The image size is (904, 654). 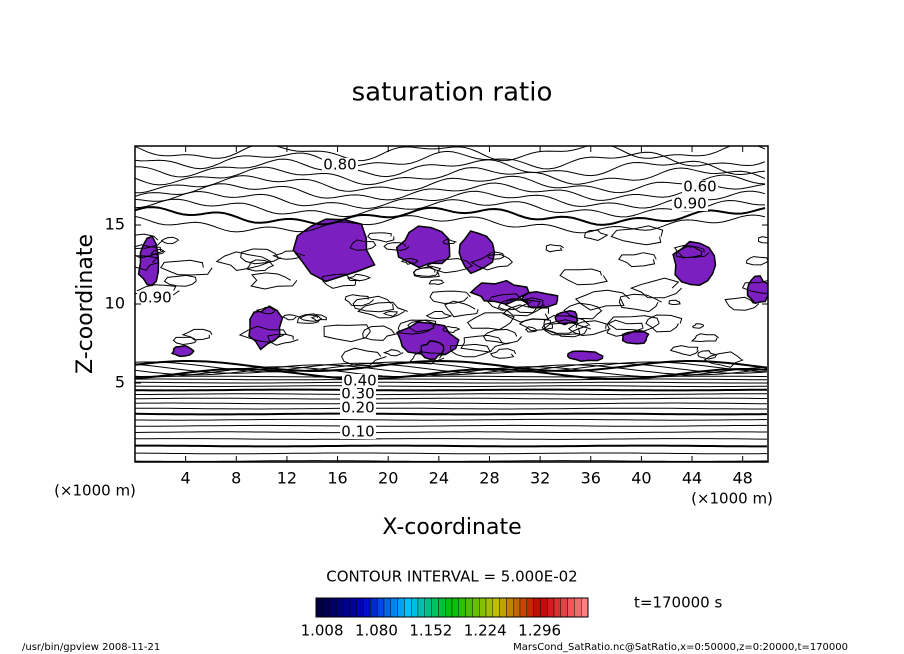 I want to click on x-axis-label: X-coordinate, so click(x=451, y=527).